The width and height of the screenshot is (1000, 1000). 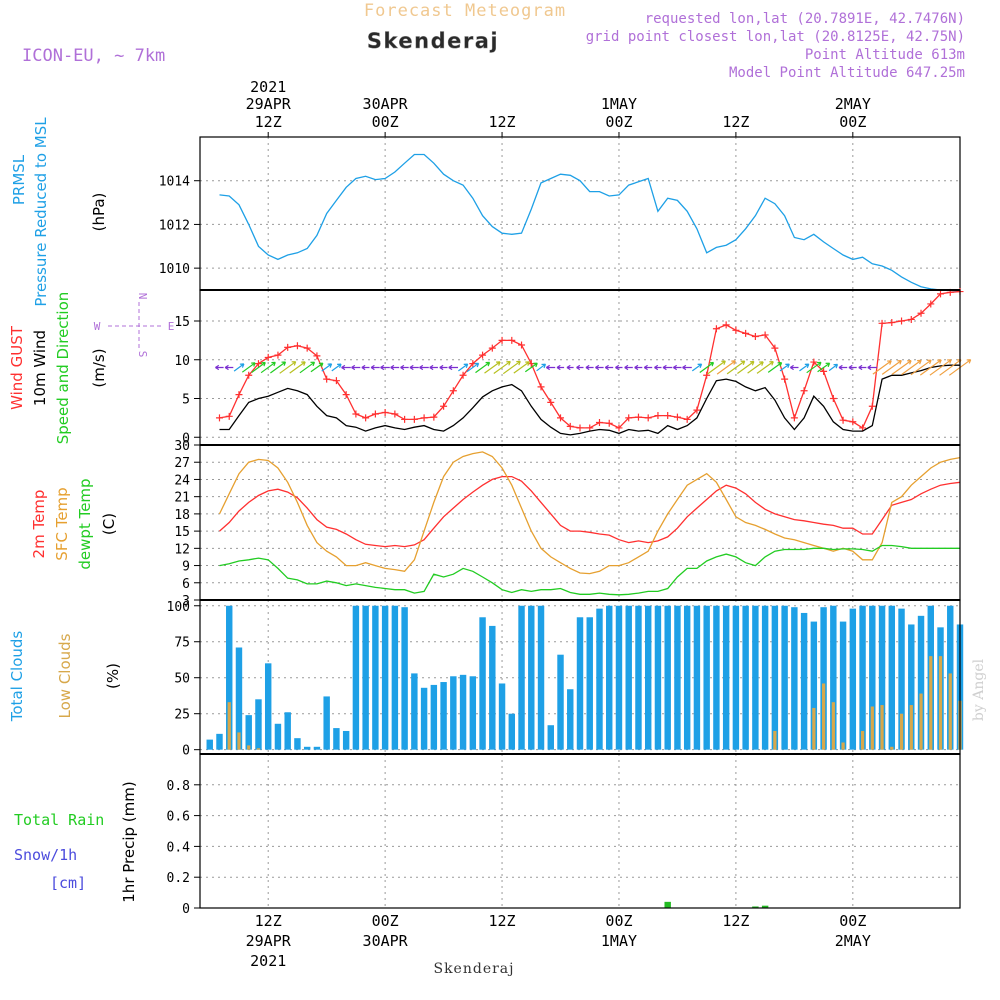 What do you see at coordinates (39, 524) in the screenshot?
I see `temp-2m-label: 2m Temp` at bounding box center [39, 524].